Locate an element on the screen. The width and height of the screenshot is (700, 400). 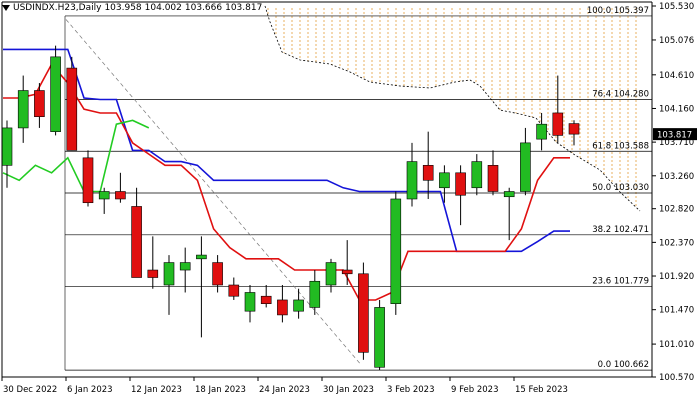
price-tick-label: 103.260 is located at coordinates (676, 177).